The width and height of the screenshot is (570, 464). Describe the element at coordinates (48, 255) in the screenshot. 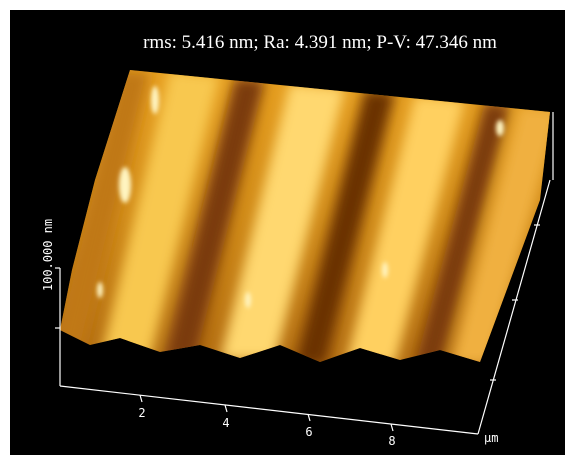

I see `z-axis-label: 100.000 nm` at that location.